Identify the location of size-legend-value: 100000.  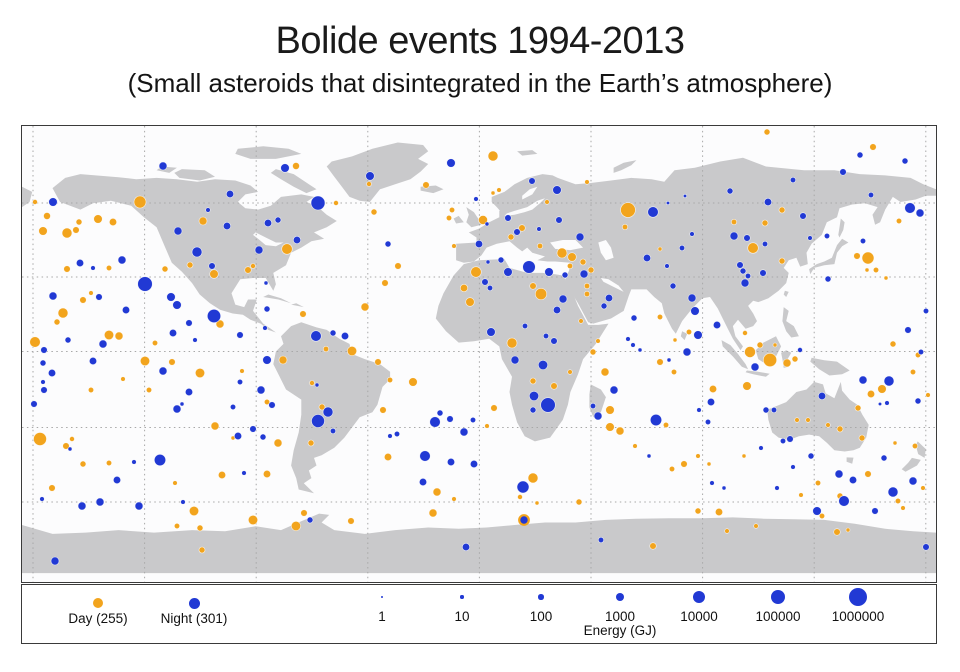
(778, 616).